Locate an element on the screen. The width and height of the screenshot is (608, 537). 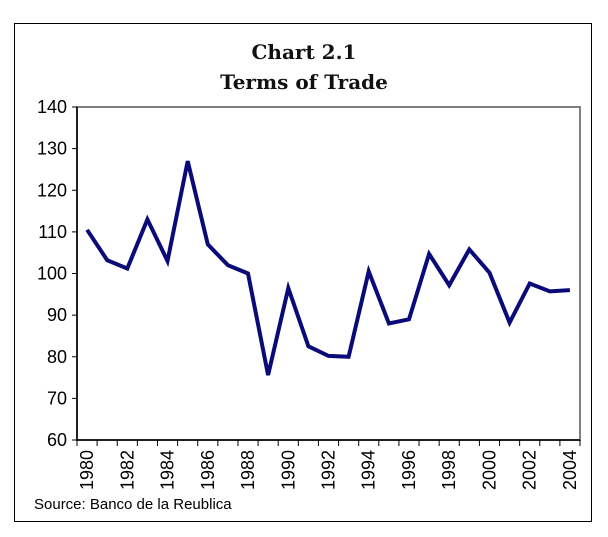
y-tick-label: 100 is located at coordinates (52, 274).